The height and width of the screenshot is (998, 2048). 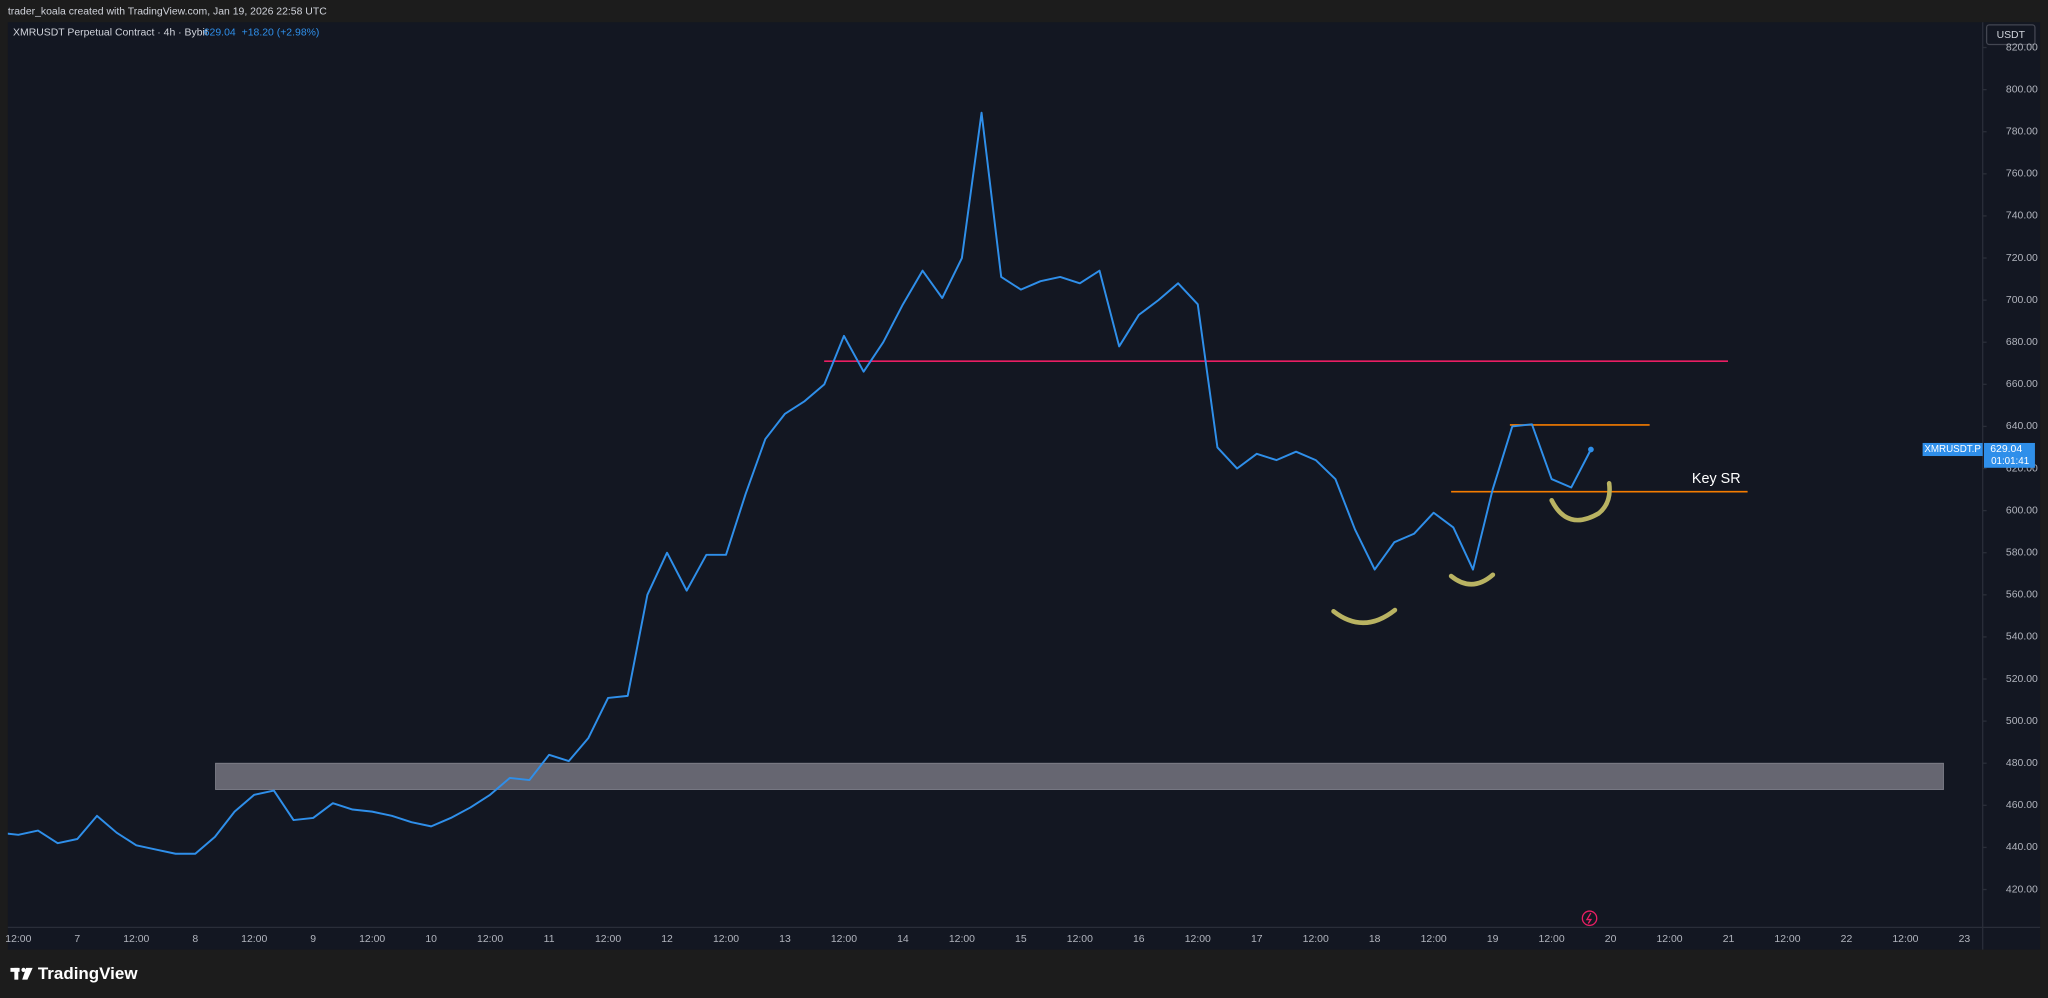 I want to click on y-tick-label: 660.00, so click(x=2022, y=384).